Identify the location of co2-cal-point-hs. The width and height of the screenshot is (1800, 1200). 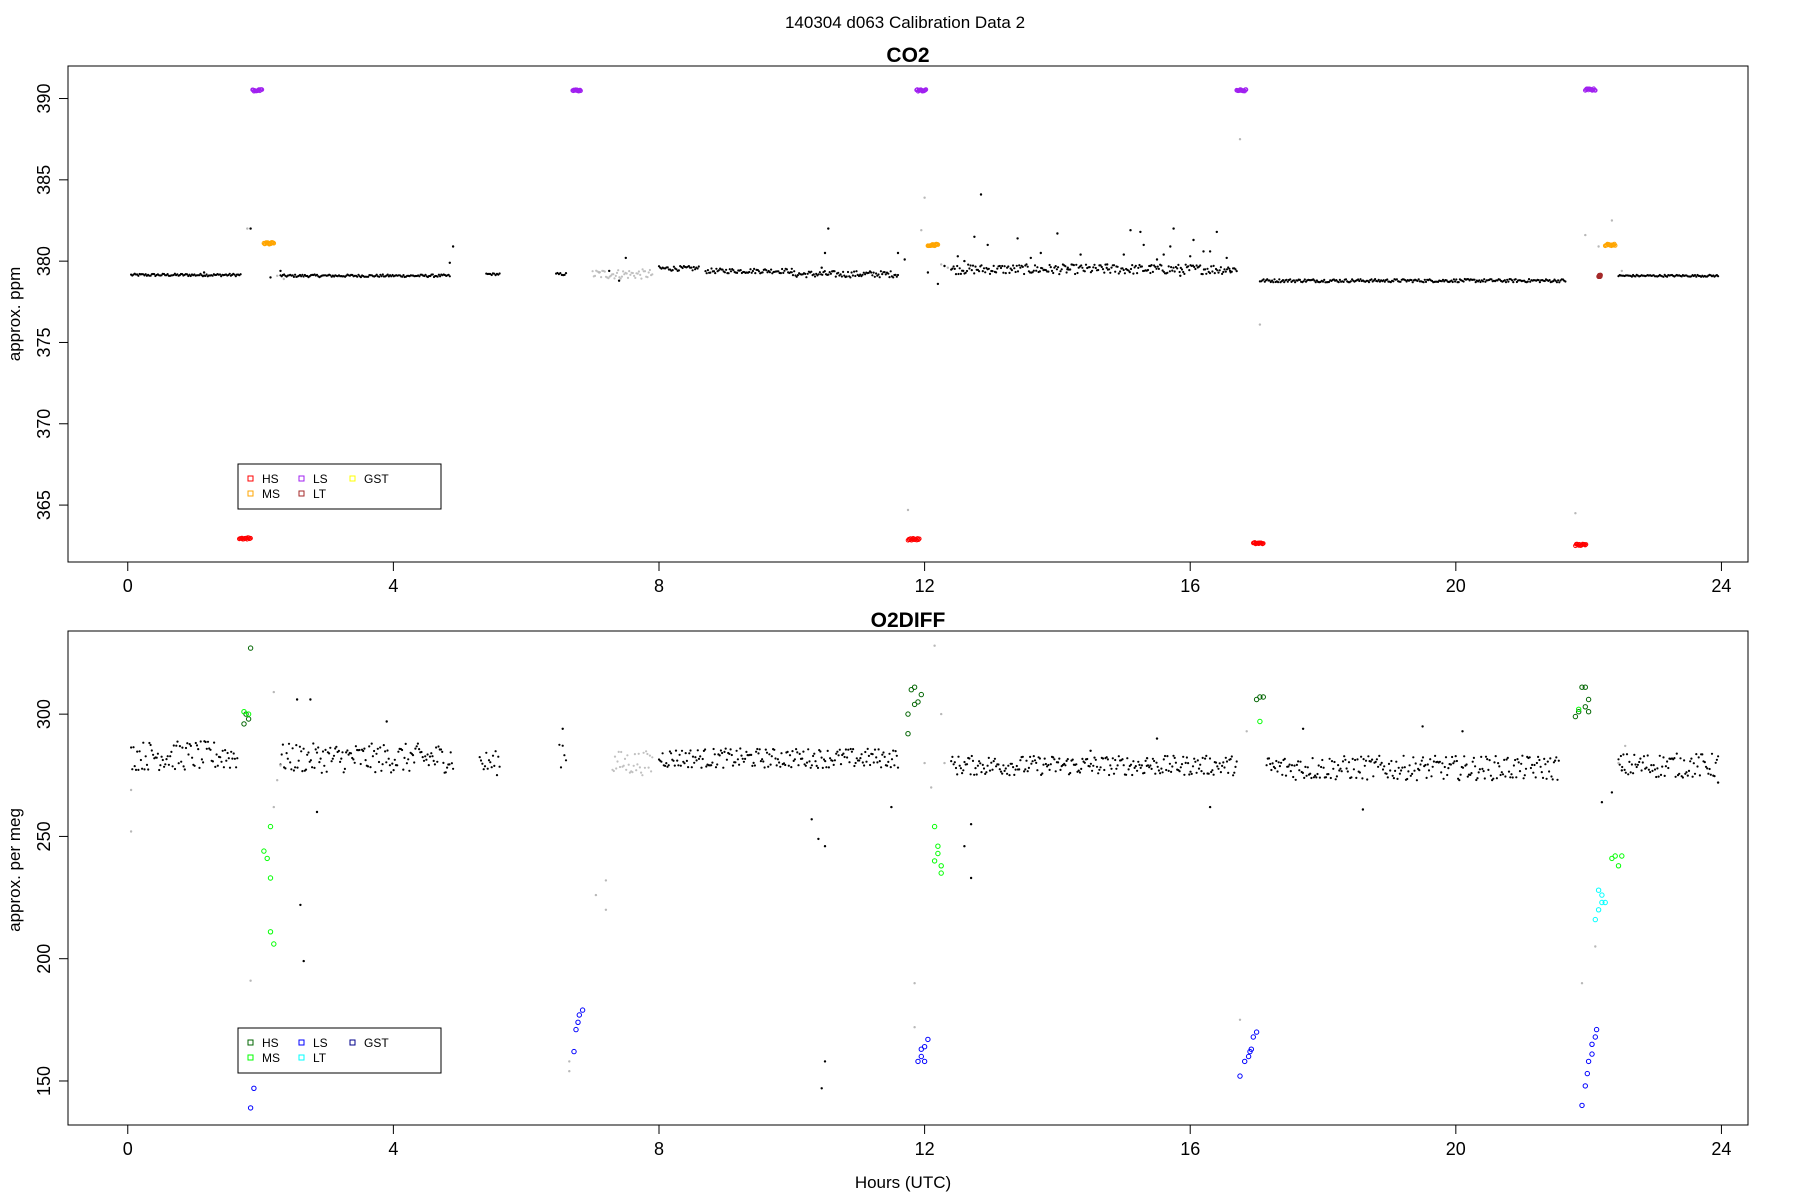
(1586, 544).